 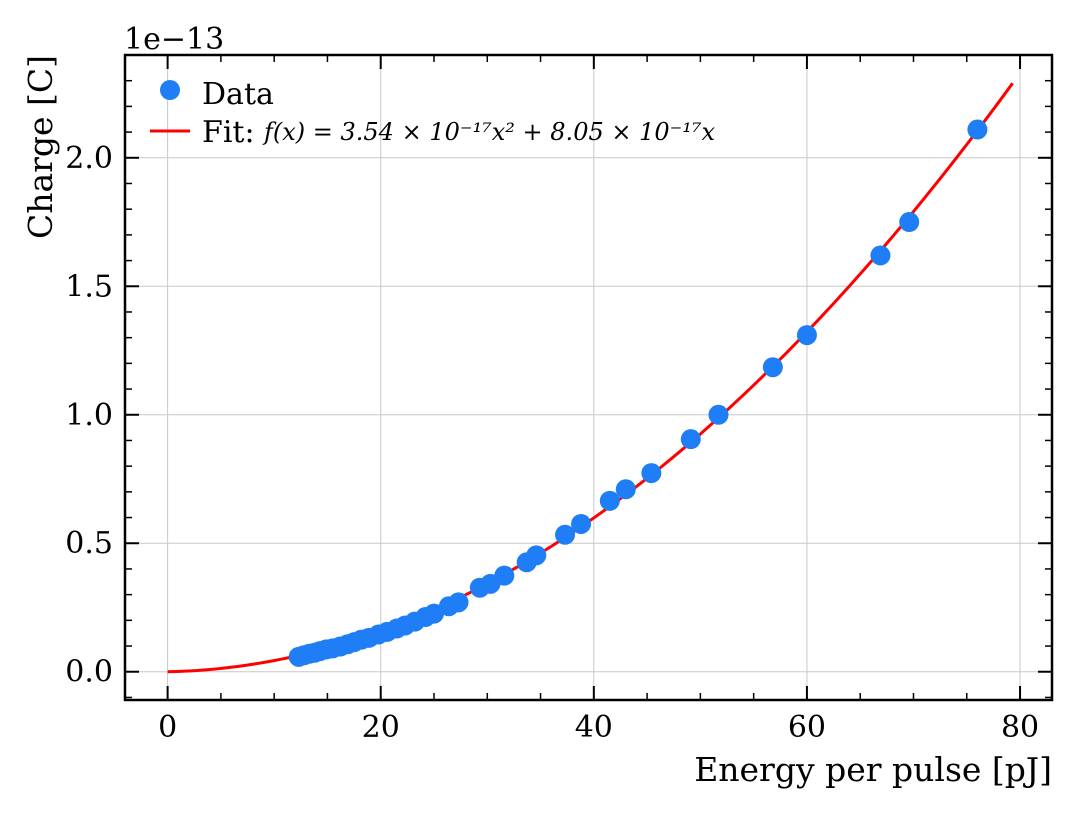 What do you see at coordinates (381, 727) in the screenshot?
I see `x-tick-label: 20` at bounding box center [381, 727].